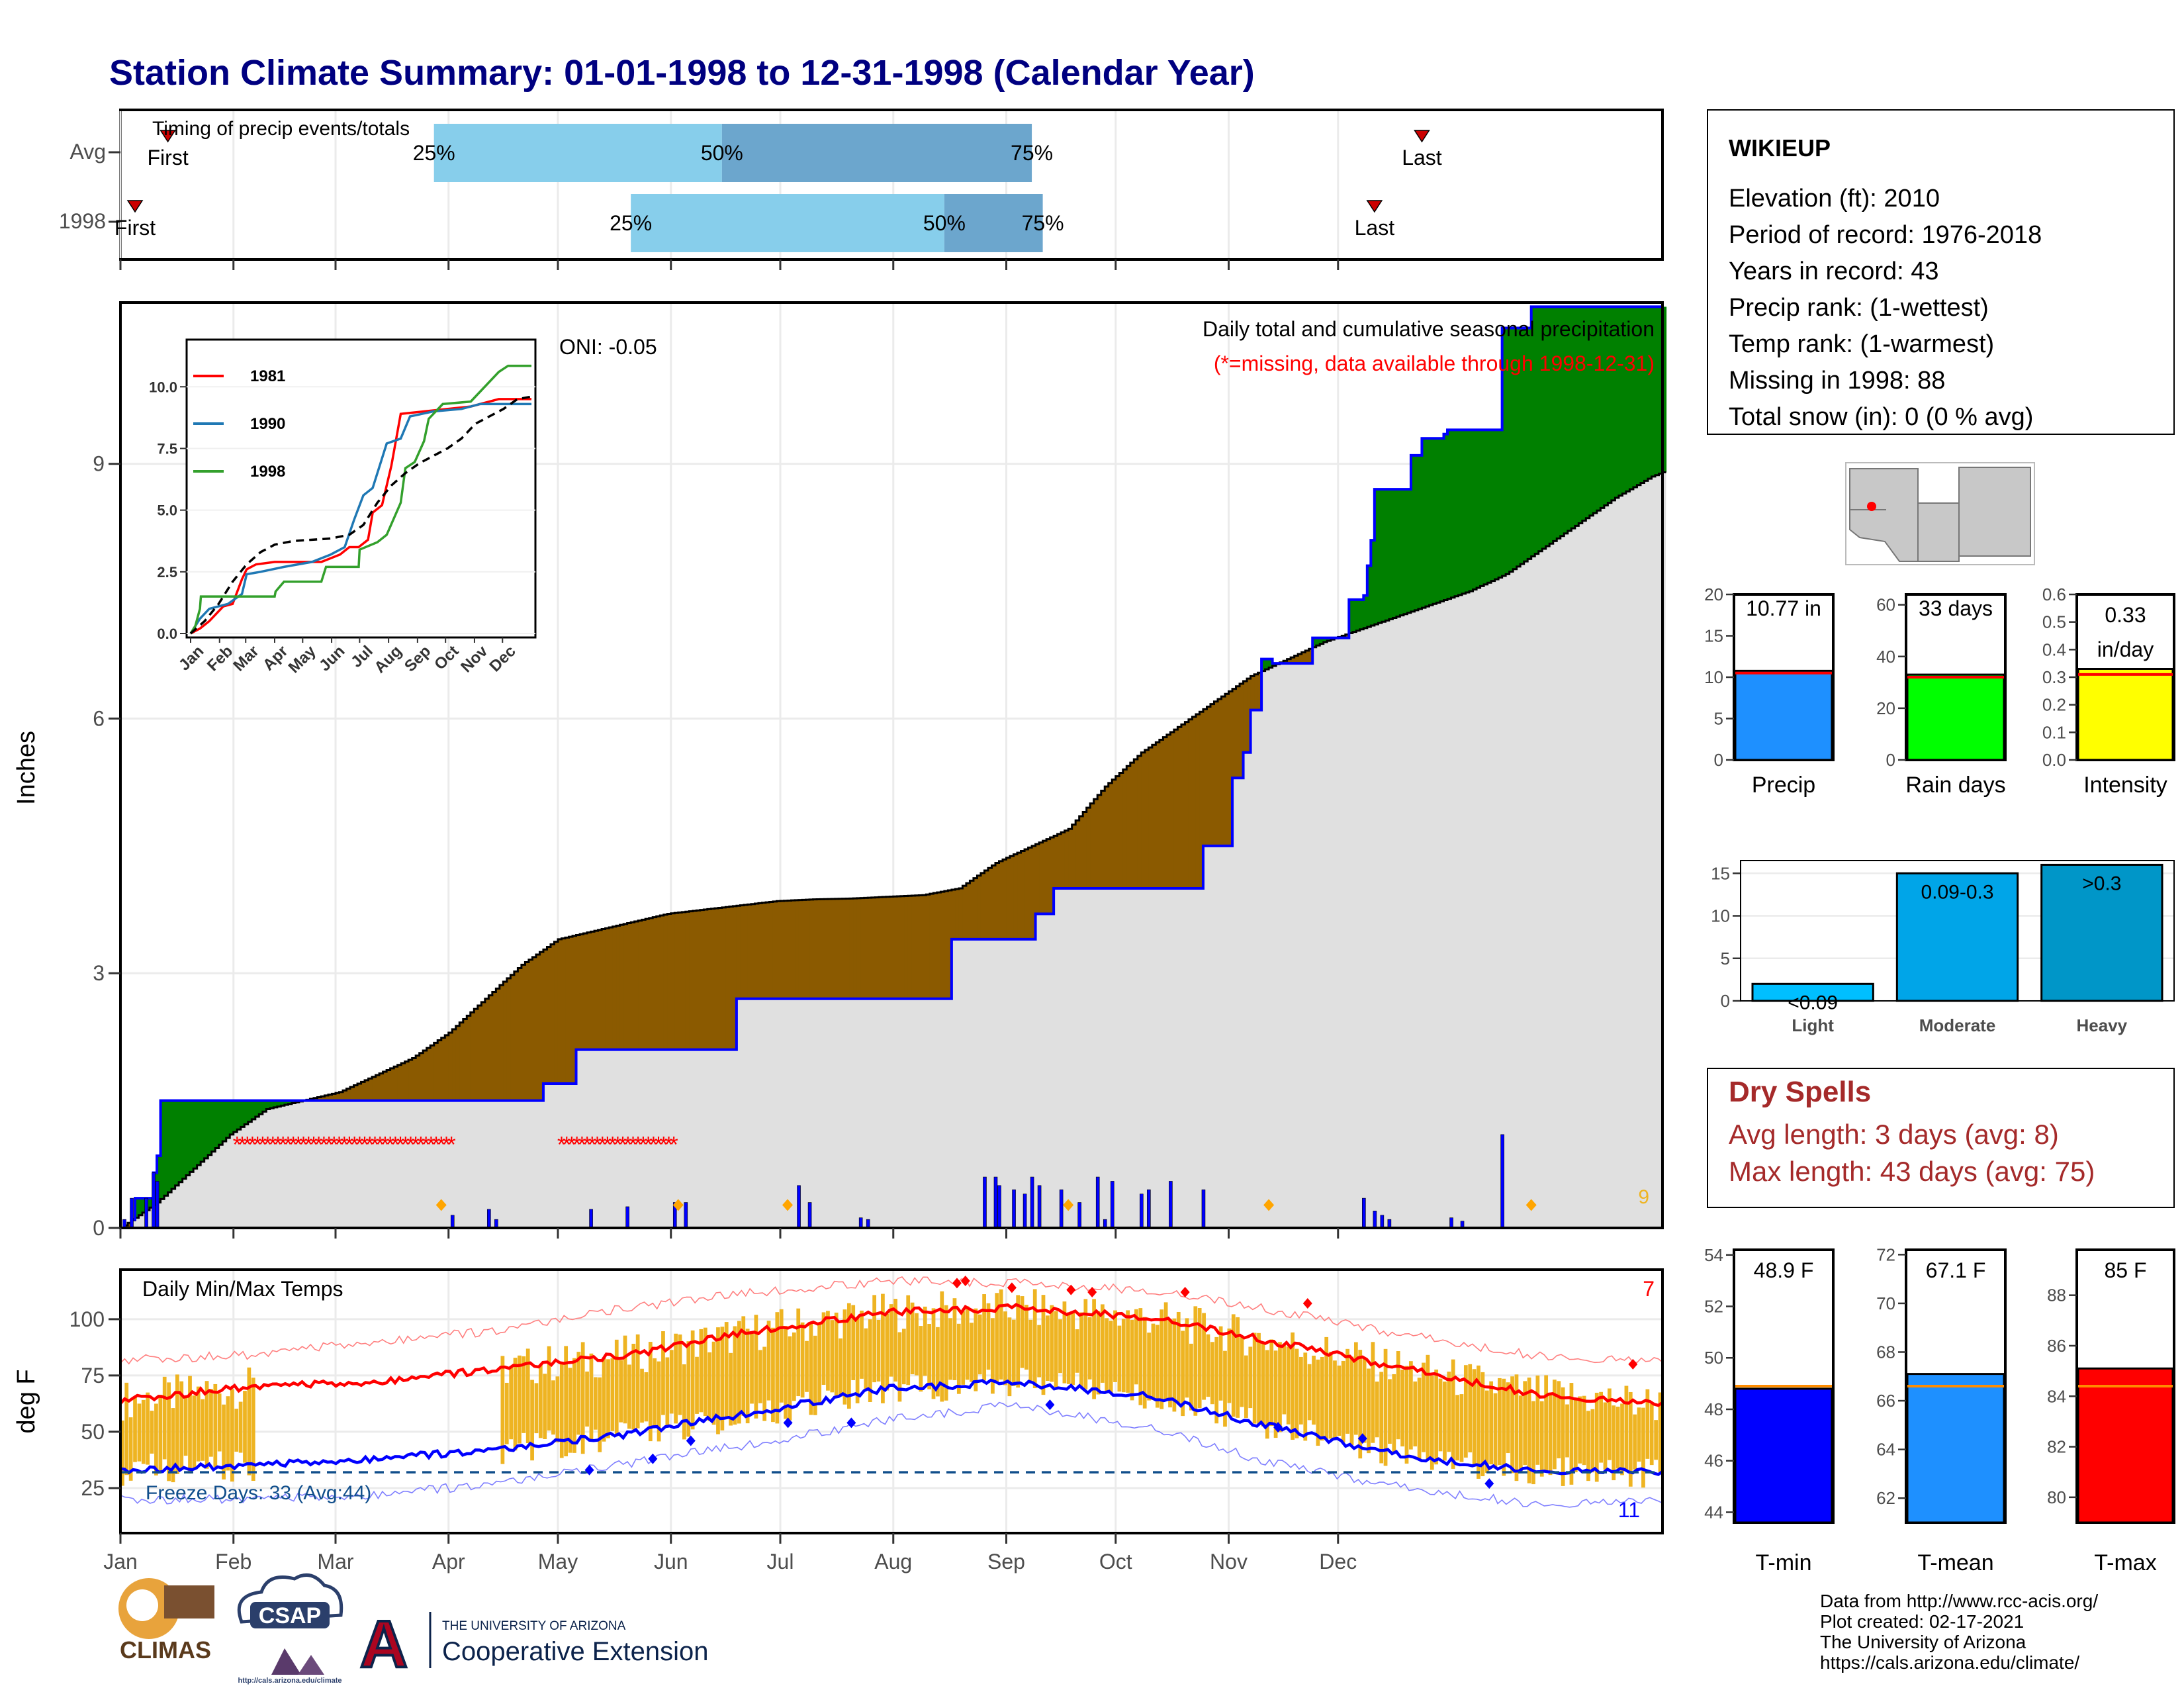  What do you see at coordinates (99, 1228) in the screenshot?
I see `precip-y-tick-label: 0` at bounding box center [99, 1228].